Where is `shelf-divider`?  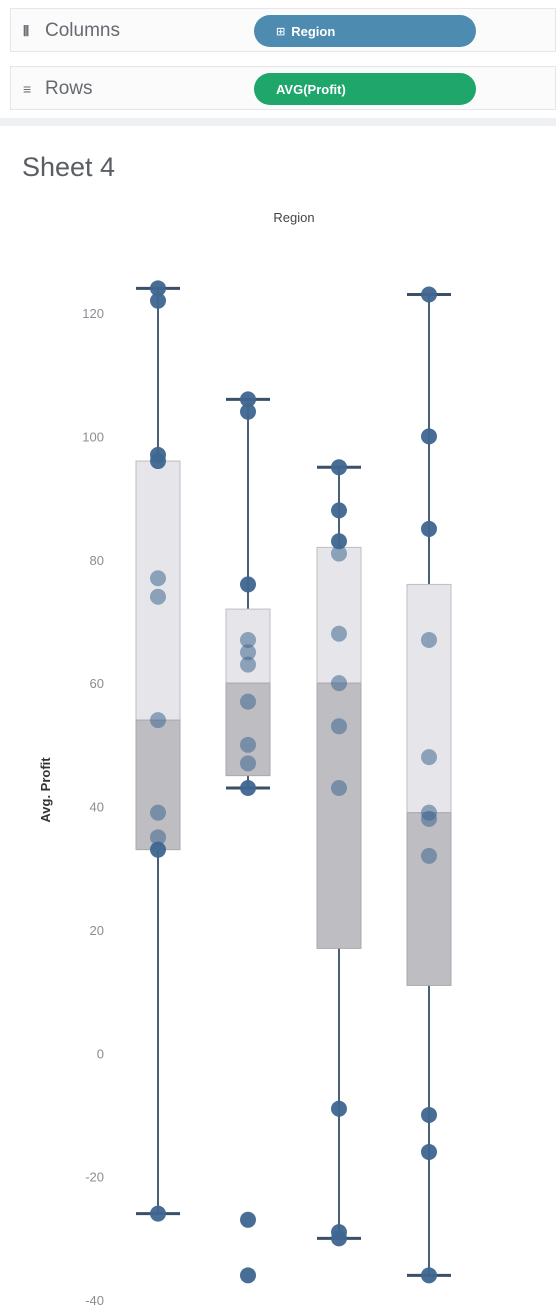 shelf-divider is located at coordinates (278, 122).